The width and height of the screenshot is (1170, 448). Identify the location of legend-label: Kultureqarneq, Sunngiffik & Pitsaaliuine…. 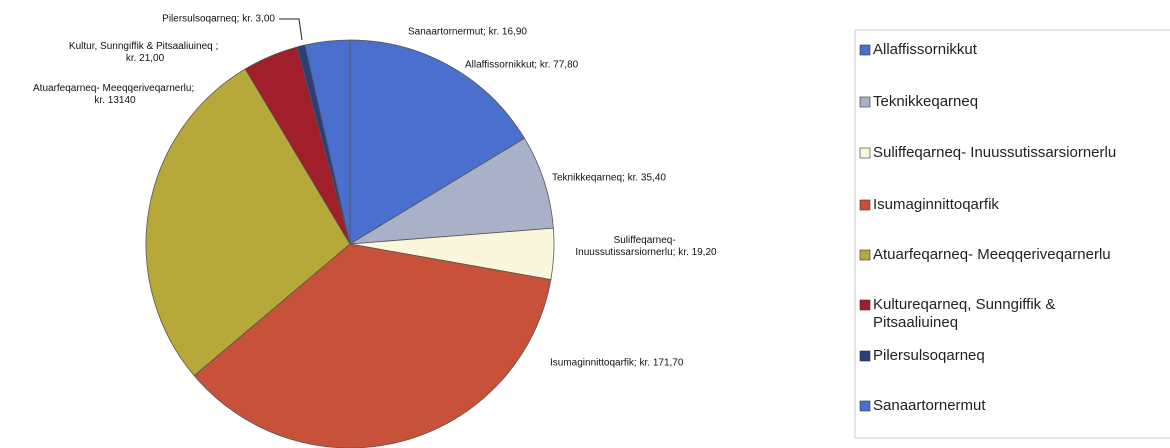
(966, 313).